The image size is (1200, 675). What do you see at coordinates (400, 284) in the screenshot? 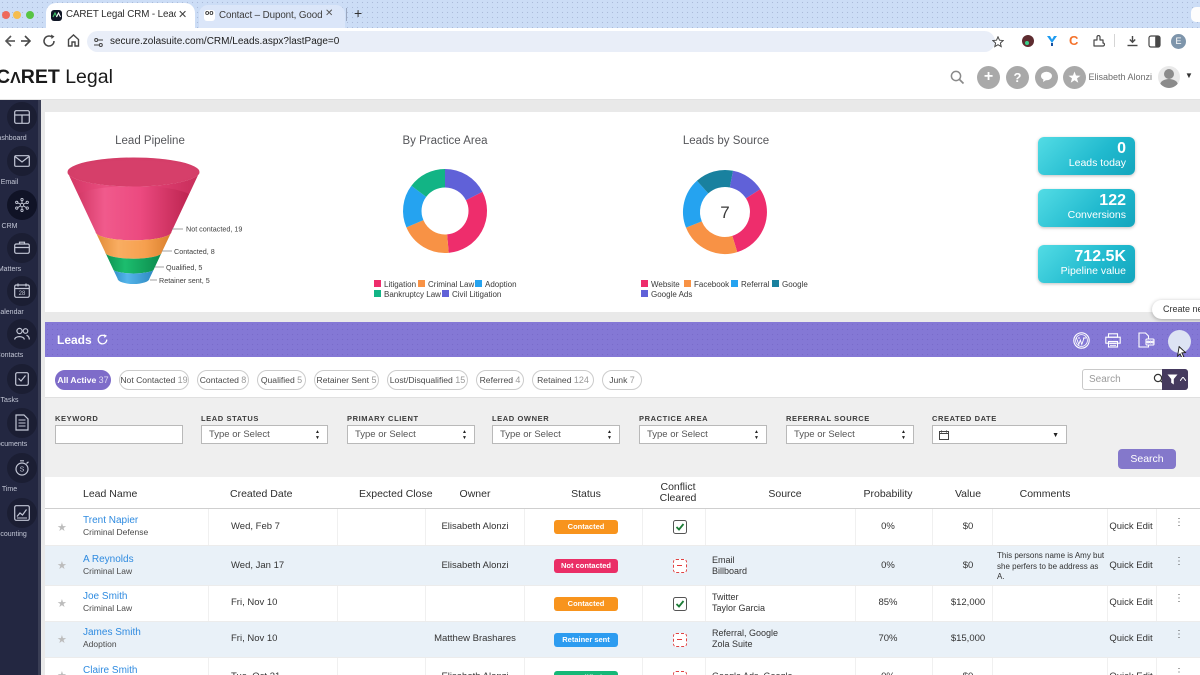
I see `svg-text: Litigation` at bounding box center [400, 284].